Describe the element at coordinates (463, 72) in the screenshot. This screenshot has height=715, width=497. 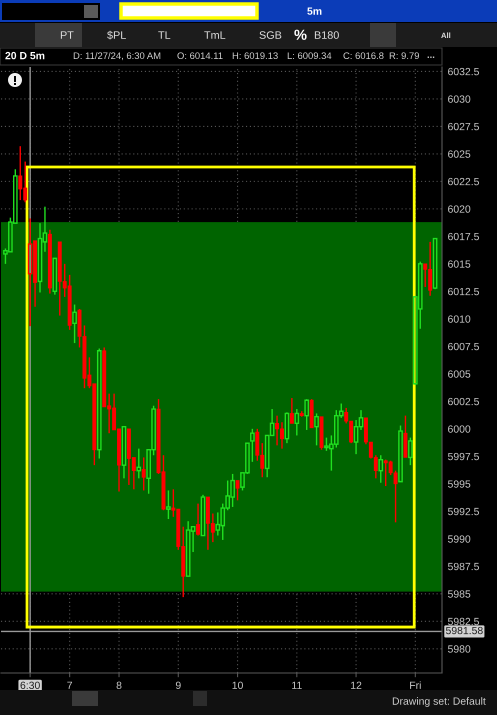
I see `y-tick-label: 6032.5` at that location.